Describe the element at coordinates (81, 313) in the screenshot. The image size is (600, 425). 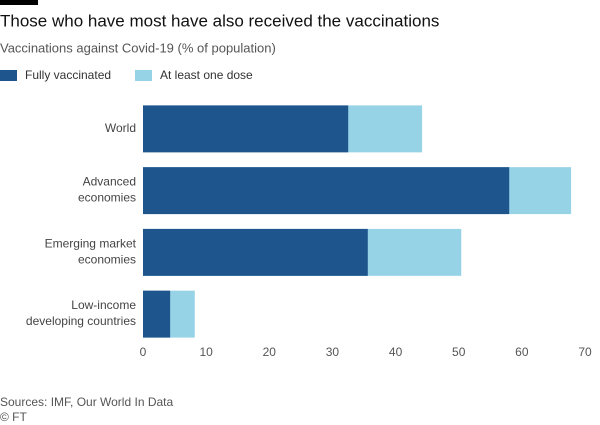
I see `y-tick-label: Low-income developing countries` at that location.